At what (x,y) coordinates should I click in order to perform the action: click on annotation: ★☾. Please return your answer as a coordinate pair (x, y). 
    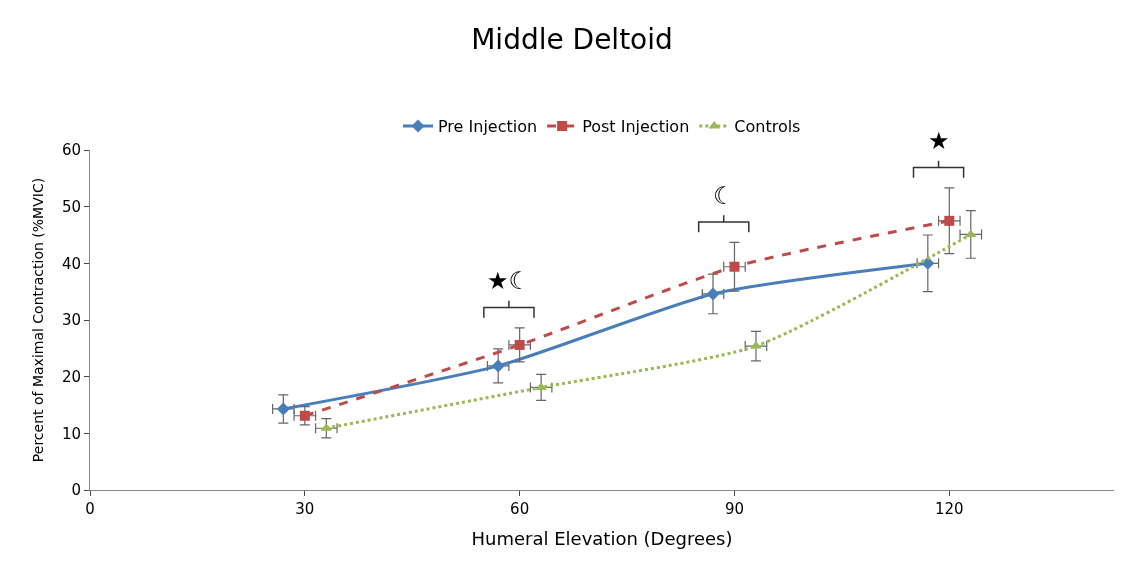
    Looking at the image, I should click on (509, 281).